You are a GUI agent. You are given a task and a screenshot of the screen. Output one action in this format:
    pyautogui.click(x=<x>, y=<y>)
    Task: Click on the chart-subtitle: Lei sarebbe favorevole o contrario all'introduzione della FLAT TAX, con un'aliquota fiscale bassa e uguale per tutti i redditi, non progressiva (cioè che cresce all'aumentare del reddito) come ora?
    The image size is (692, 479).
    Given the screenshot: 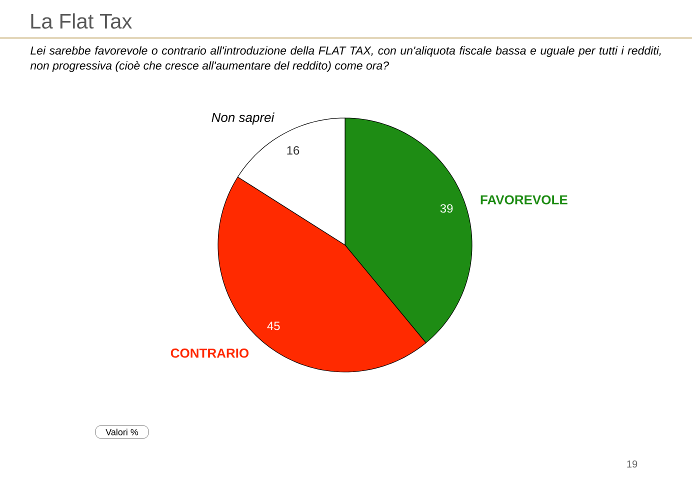 What is the action you would take?
    pyautogui.click(x=345, y=59)
    